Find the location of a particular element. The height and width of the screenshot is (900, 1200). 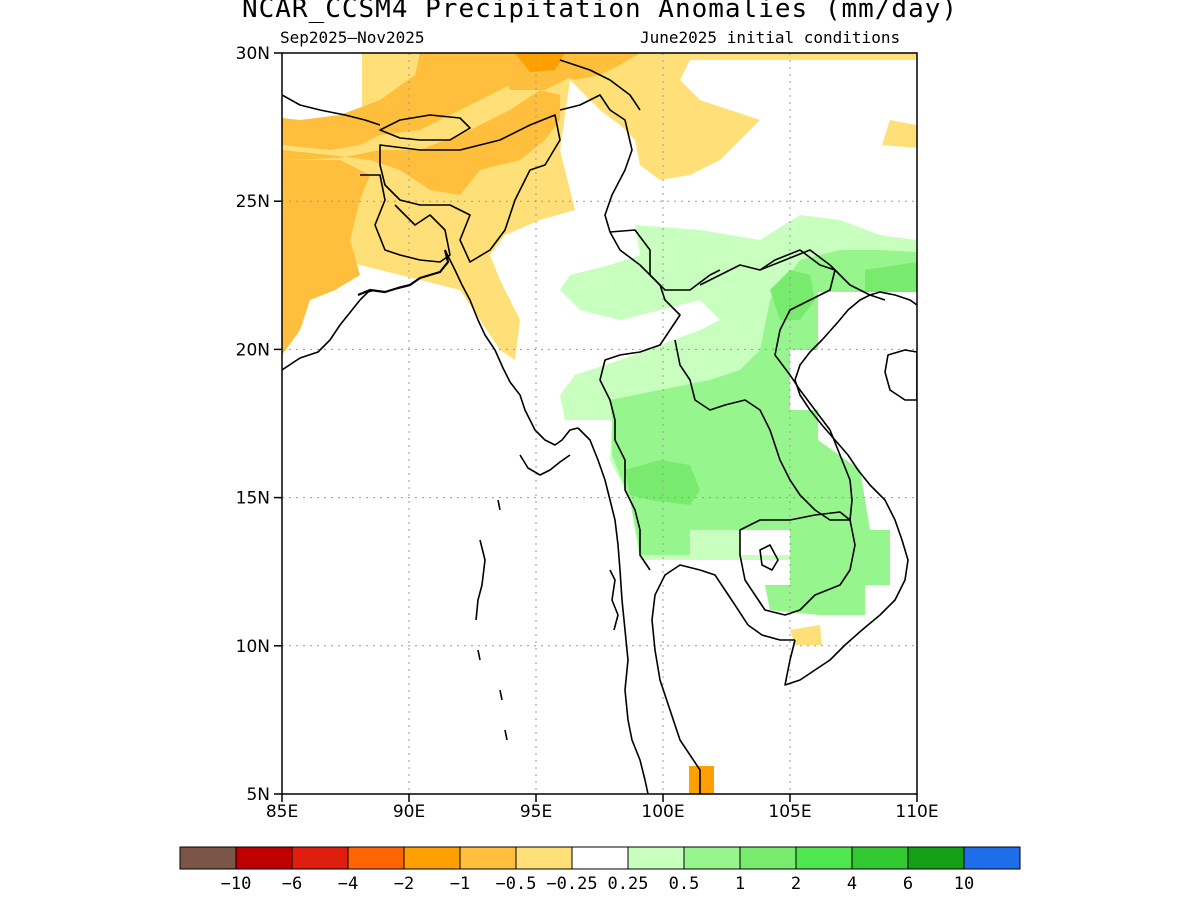

lat-tick-label: 5N is located at coordinates (258, 795).